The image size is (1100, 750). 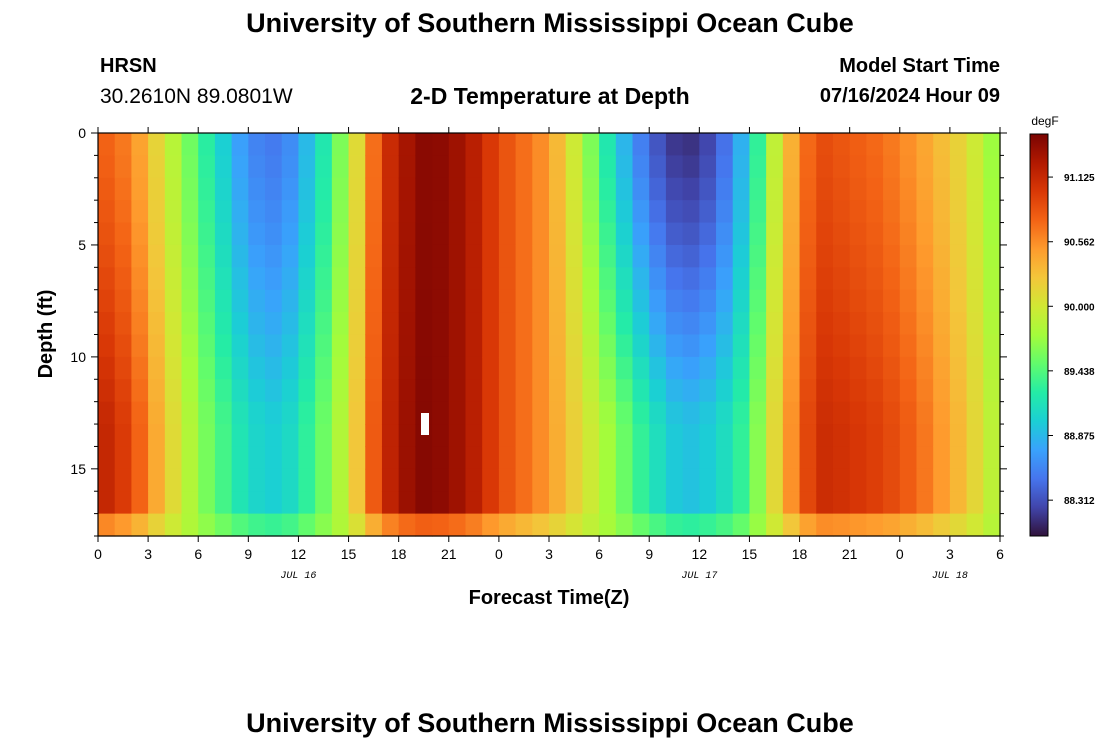 I want to click on y-tick-label: 10, so click(x=78, y=357).